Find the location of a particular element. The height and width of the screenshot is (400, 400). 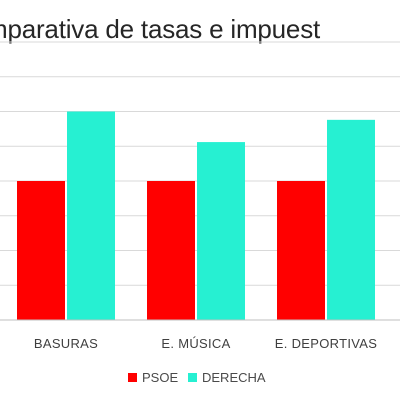

legend-item-psoe: PSOE is located at coordinates (153, 377).